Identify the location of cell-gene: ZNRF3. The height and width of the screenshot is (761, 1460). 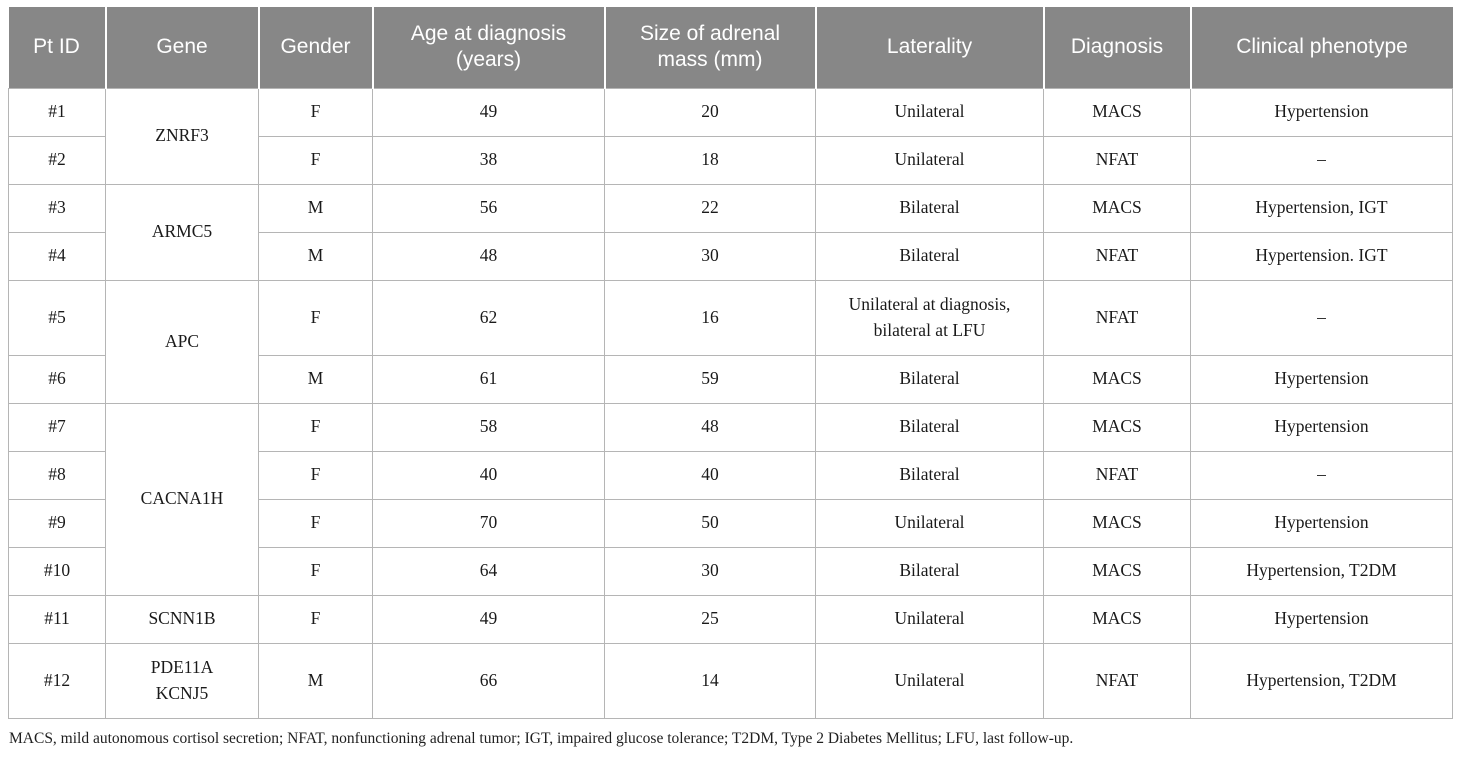
(182, 136).